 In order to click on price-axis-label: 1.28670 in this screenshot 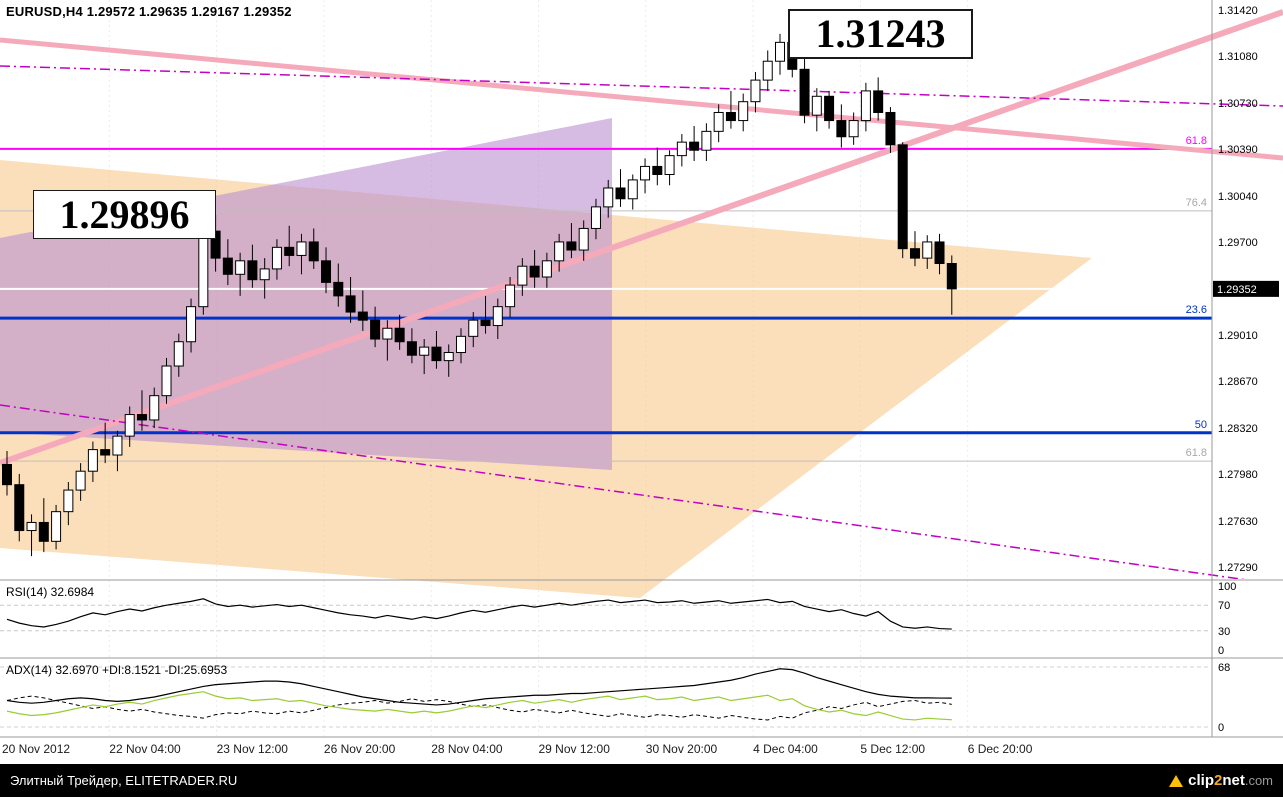, I will do `click(1238, 382)`.